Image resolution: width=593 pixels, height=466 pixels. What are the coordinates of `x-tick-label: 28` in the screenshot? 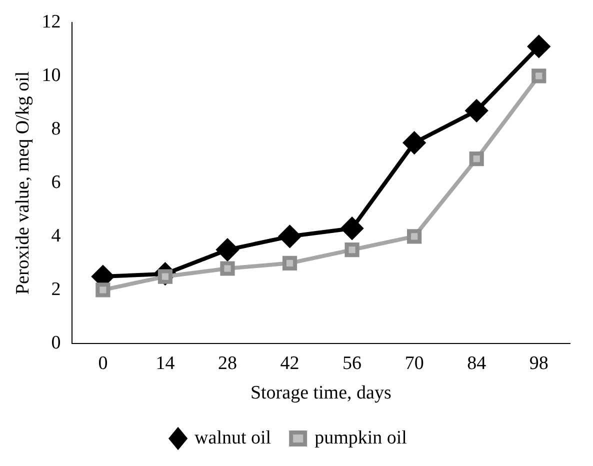 It's located at (227, 363).